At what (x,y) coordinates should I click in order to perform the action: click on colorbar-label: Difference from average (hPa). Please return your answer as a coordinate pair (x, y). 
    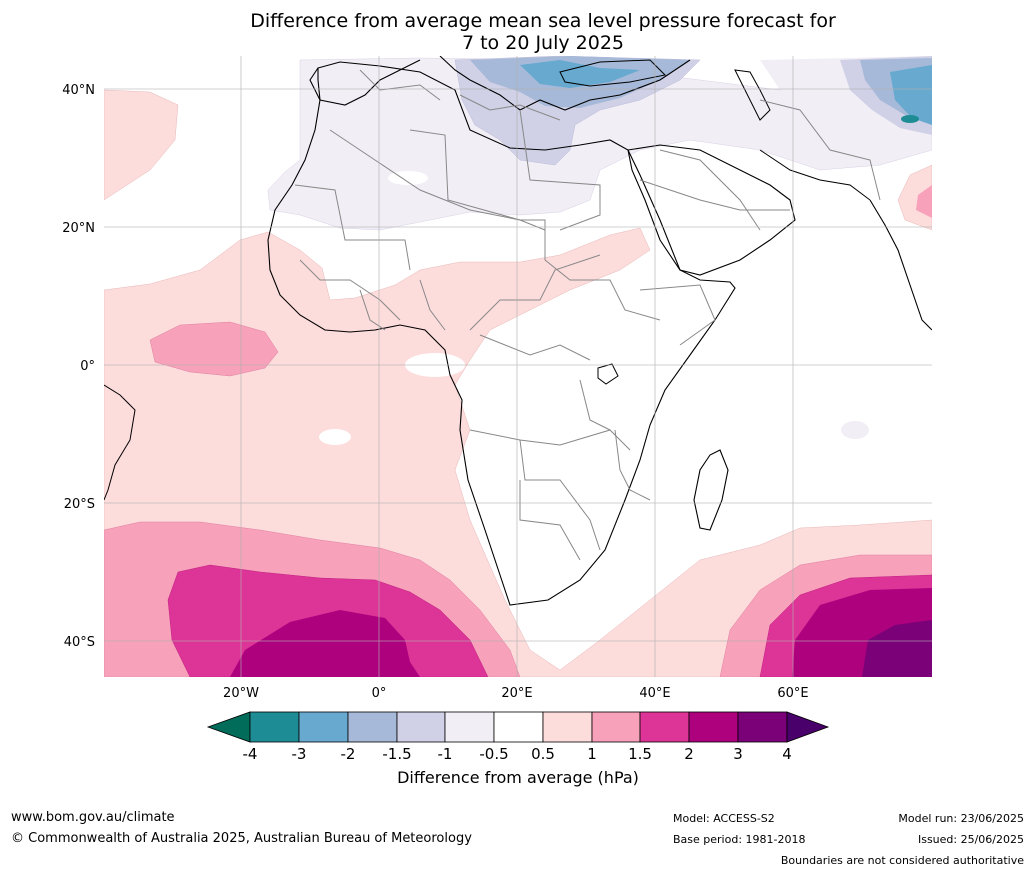
    Looking at the image, I should click on (518, 777).